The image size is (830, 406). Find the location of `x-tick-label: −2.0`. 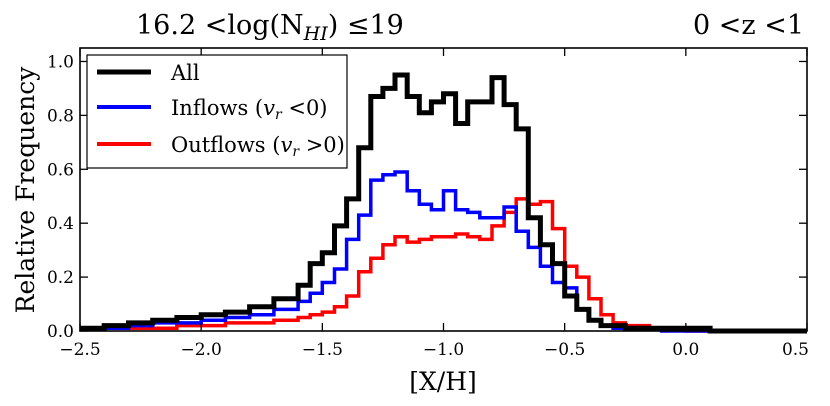

x-tick-label: −2.0 is located at coordinates (201, 350).